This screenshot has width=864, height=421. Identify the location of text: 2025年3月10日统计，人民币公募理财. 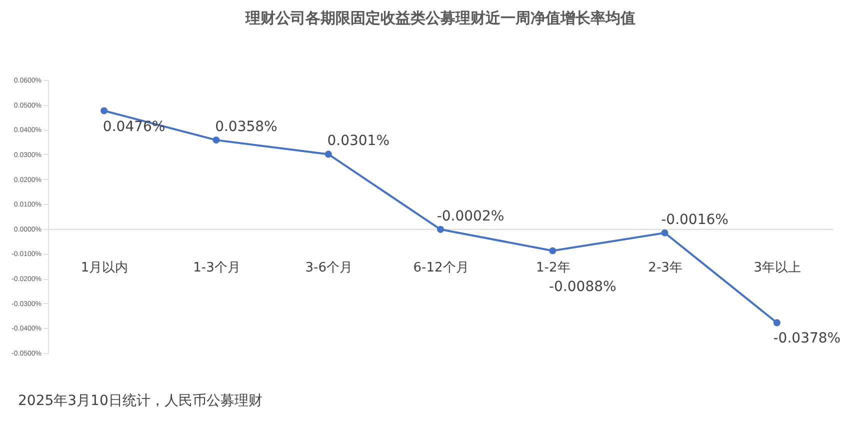
(140, 401).